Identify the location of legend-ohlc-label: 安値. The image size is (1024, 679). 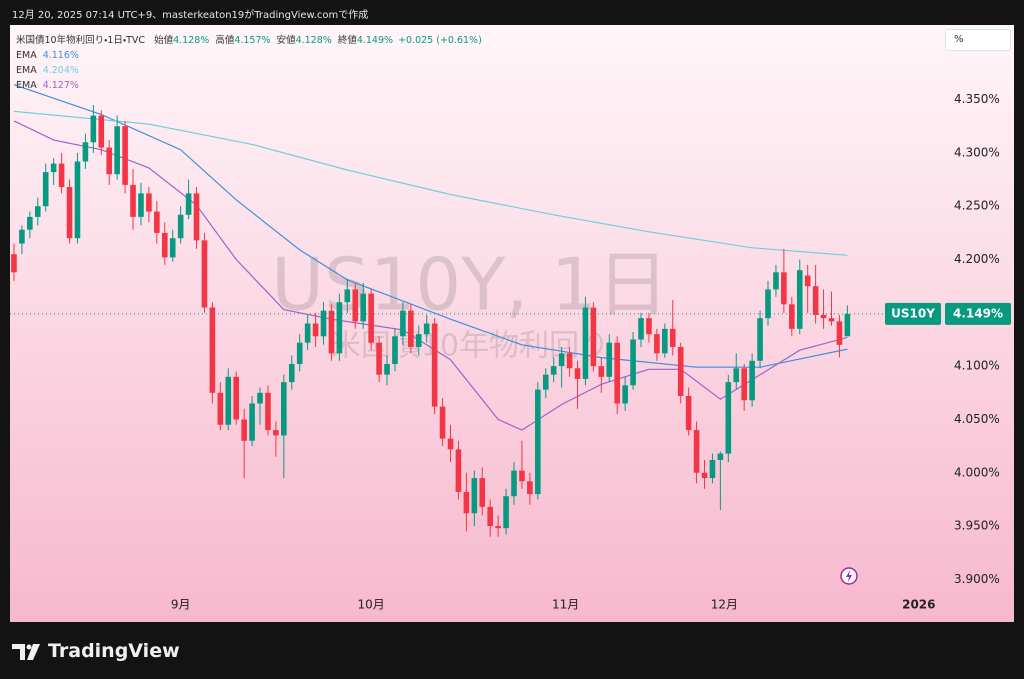
(286, 40).